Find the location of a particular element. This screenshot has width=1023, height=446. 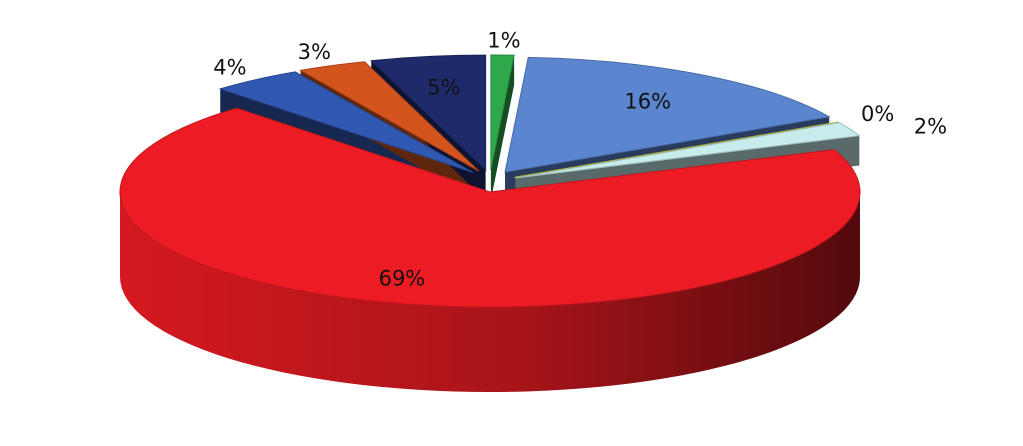

data-label: 16% is located at coordinates (647, 101).